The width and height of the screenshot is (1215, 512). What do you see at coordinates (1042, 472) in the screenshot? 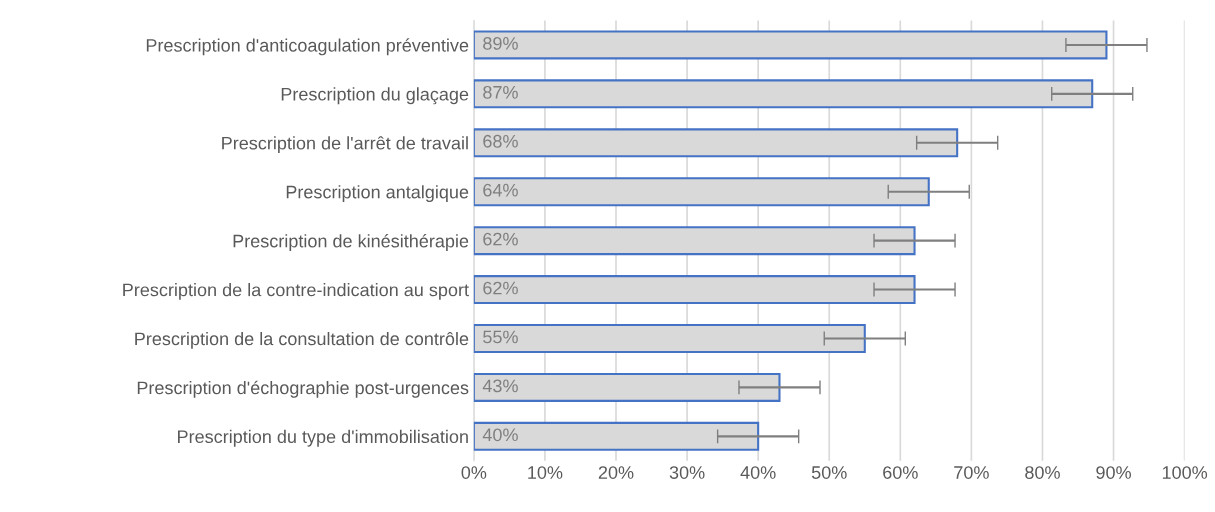
I see `x-tick-label: 80%` at bounding box center [1042, 472].